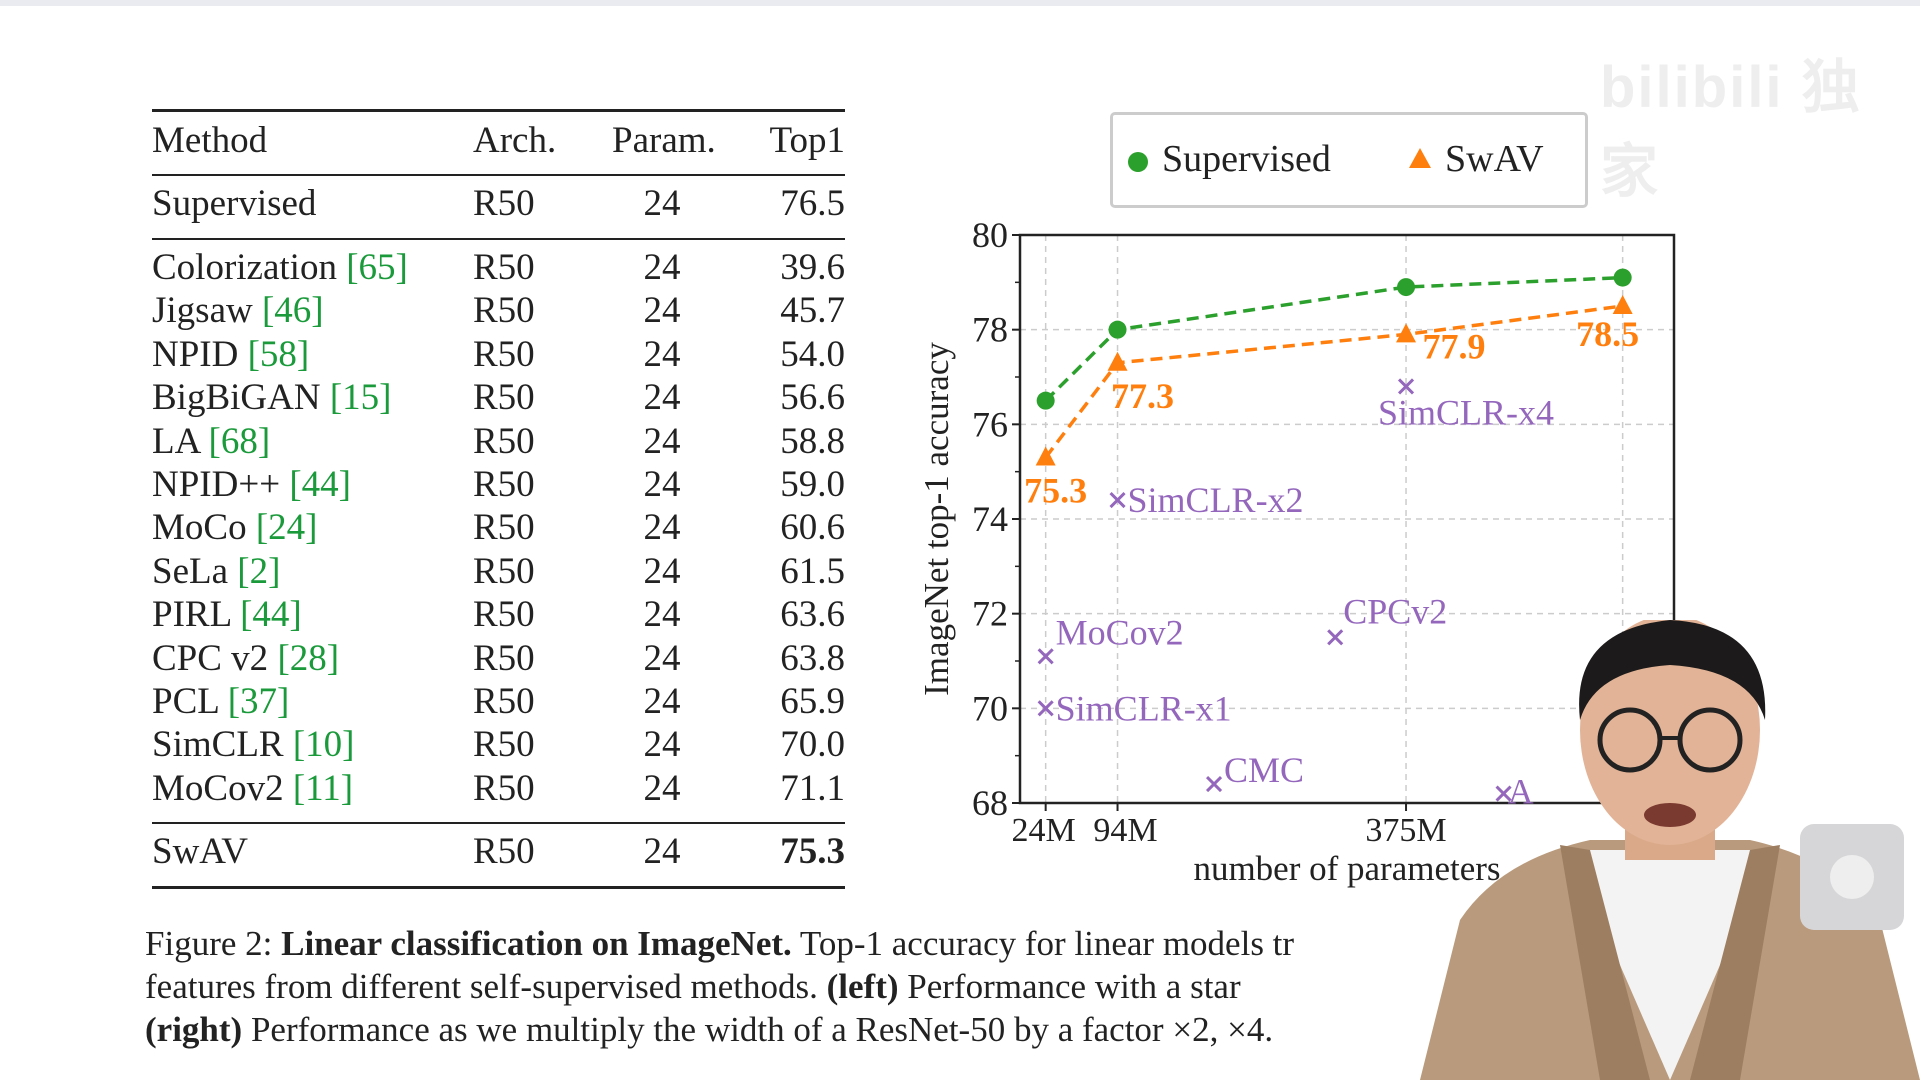 Image resolution: width=1920 pixels, height=1080 pixels. Describe the element at coordinates (190, 701) in the screenshot. I see `method-name: PCL` at that location.